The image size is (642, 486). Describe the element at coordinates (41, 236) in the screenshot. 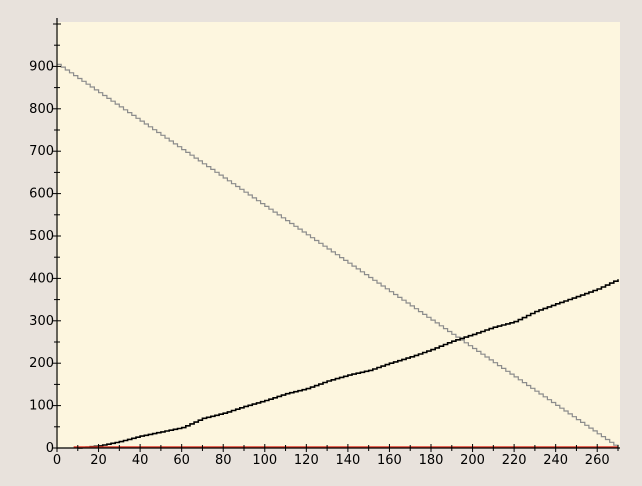

I see `y-tick-label: 500` at that location.